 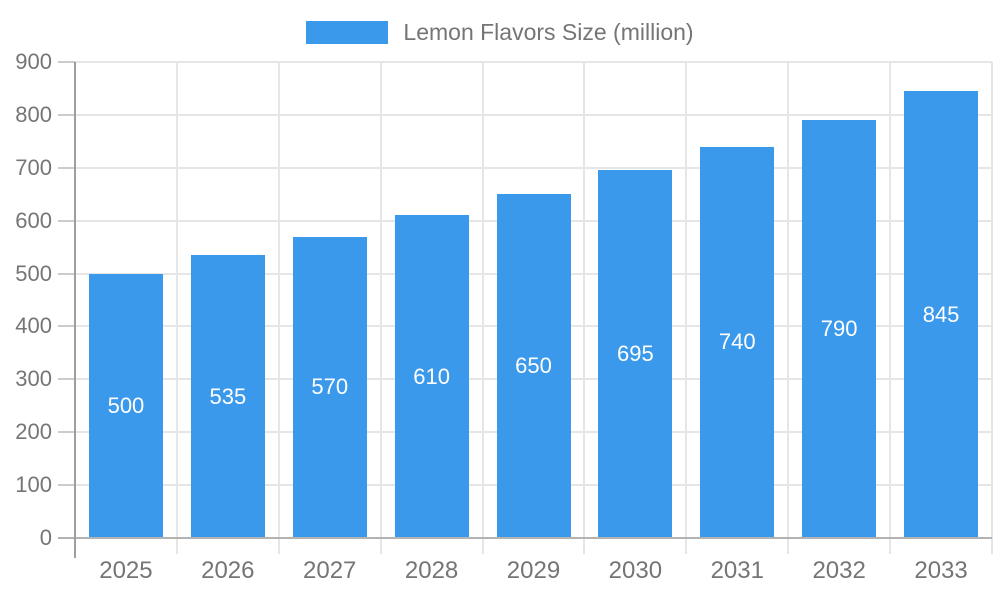 What do you see at coordinates (839, 570) in the screenshot?
I see `x-axis-tick-label: 2032` at bounding box center [839, 570].